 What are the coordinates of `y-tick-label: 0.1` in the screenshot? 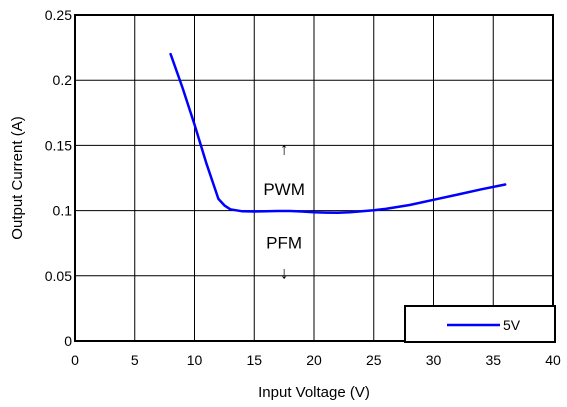 It's located at (63, 211).